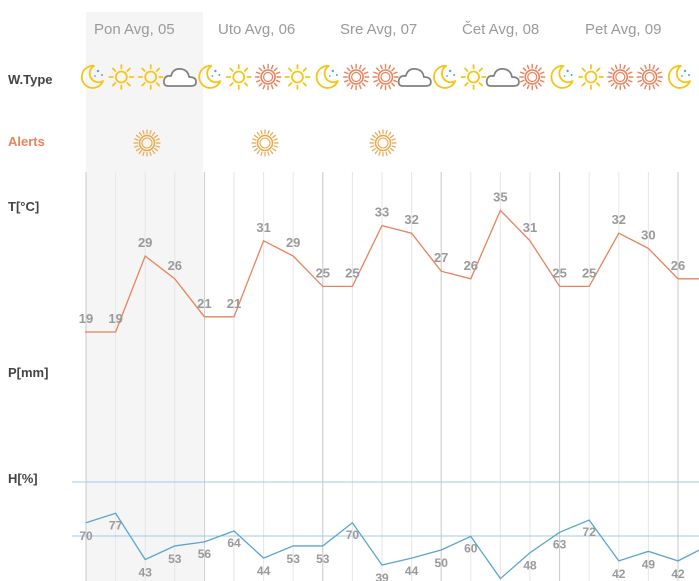  What do you see at coordinates (501, 29) in the screenshot?
I see `day-header-thu: Čet Avg, 08` at bounding box center [501, 29].